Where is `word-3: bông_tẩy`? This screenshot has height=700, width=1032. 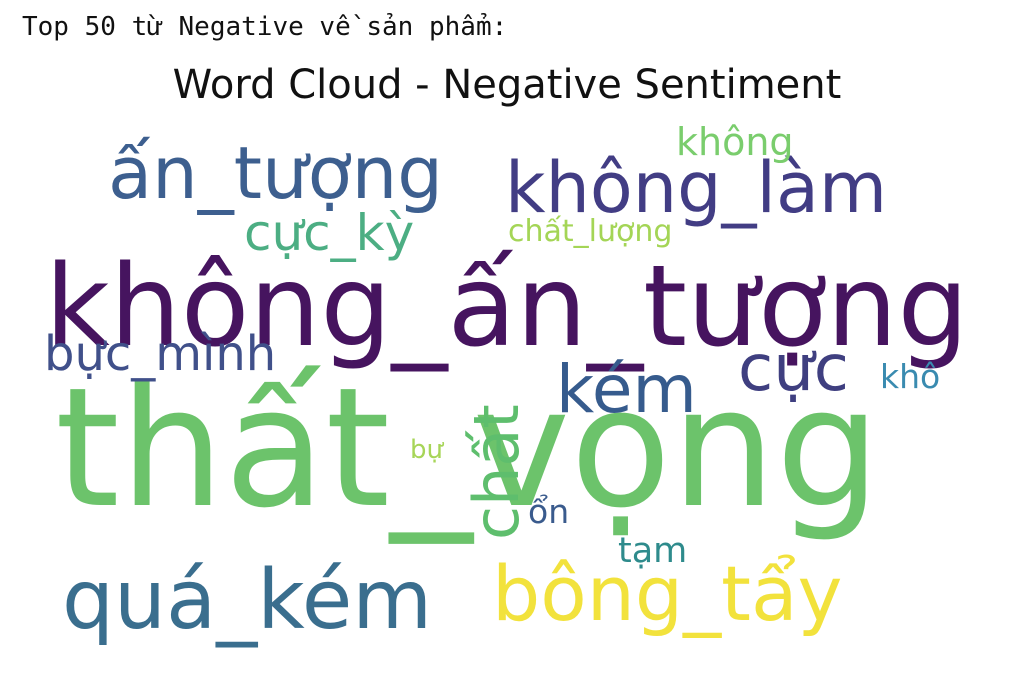
word-3: bông_tẩy is located at coordinates (667, 593).